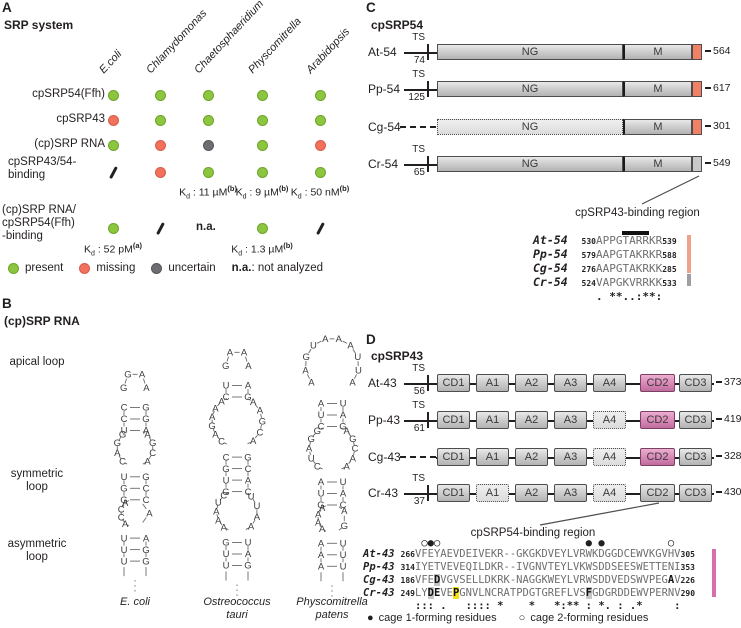  I want to click on alignment-end-number: 226, so click(687, 580).